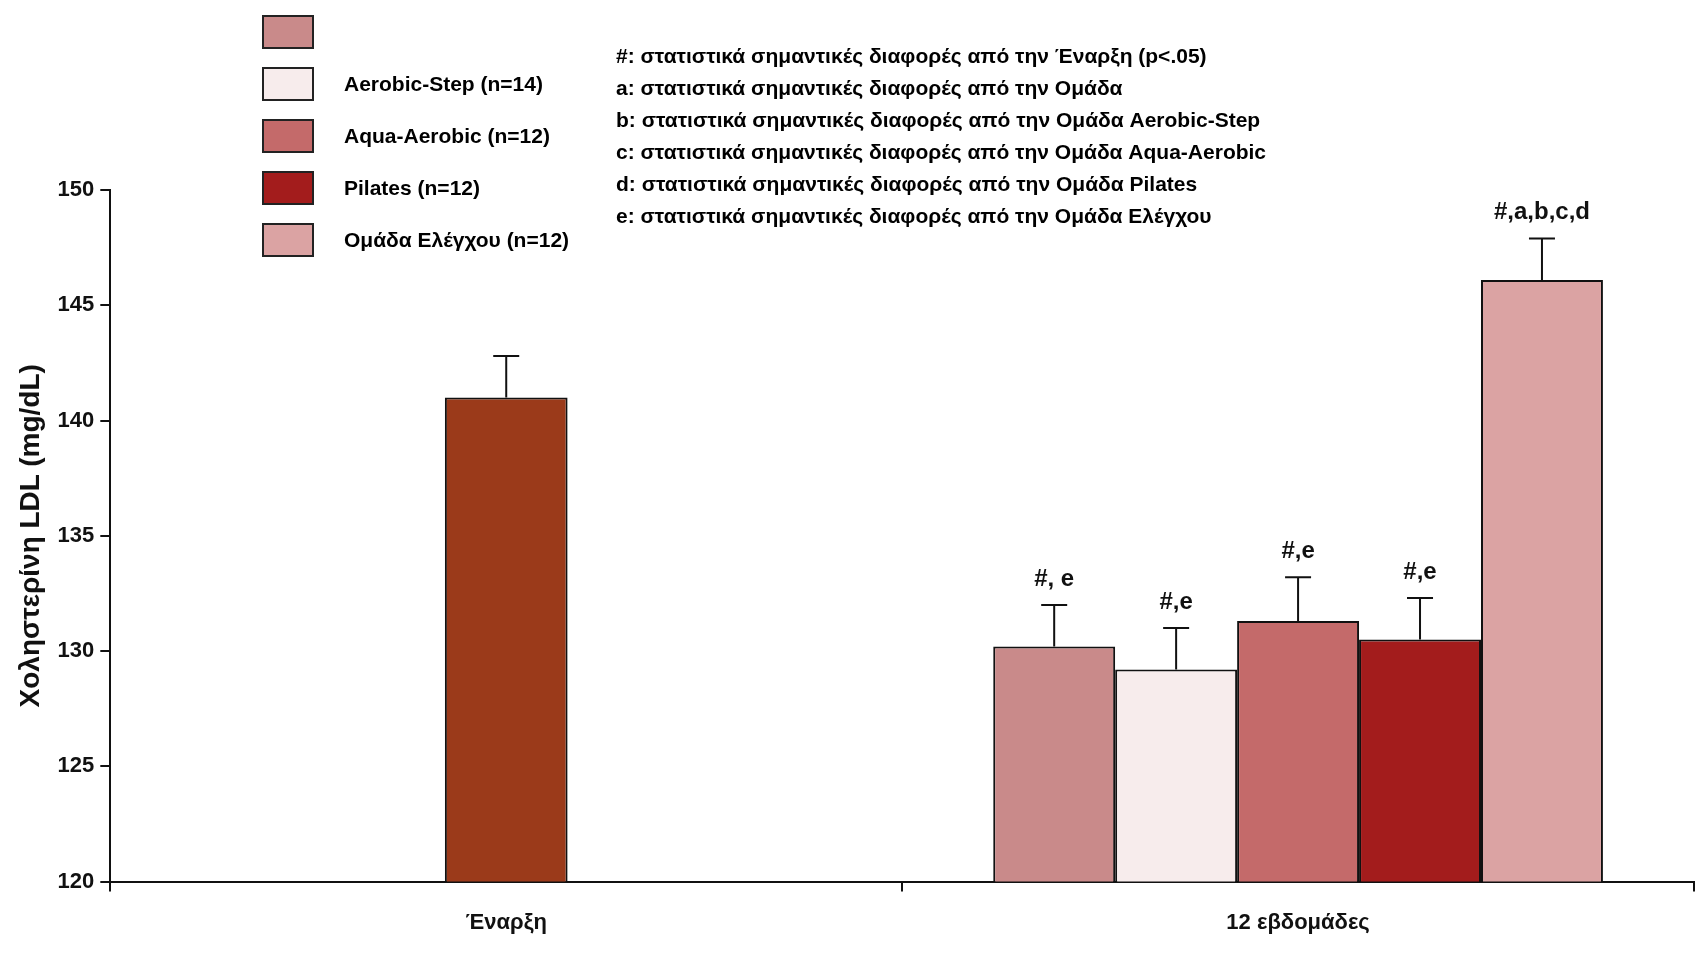  Describe the element at coordinates (29, 536) in the screenshot. I see `y-axis-title: Χοληστερίνη LDL (mg/dL)` at that location.